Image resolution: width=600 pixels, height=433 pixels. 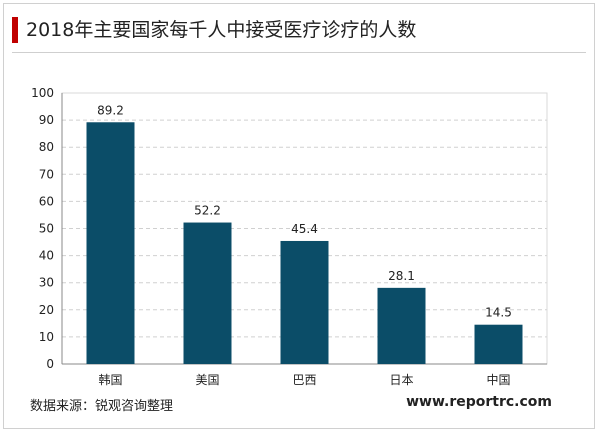 What do you see at coordinates (498, 379) in the screenshot?
I see `x-tick-label: 中国` at bounding box center [498, 379].